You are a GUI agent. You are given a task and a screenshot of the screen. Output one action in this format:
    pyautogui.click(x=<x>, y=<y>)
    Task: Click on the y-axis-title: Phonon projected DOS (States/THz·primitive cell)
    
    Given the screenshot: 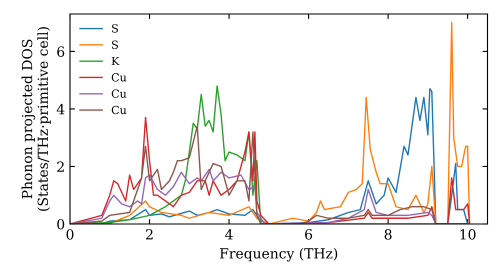 What is the action you would take?
    pyautogui.click(x=36, y=119)
    